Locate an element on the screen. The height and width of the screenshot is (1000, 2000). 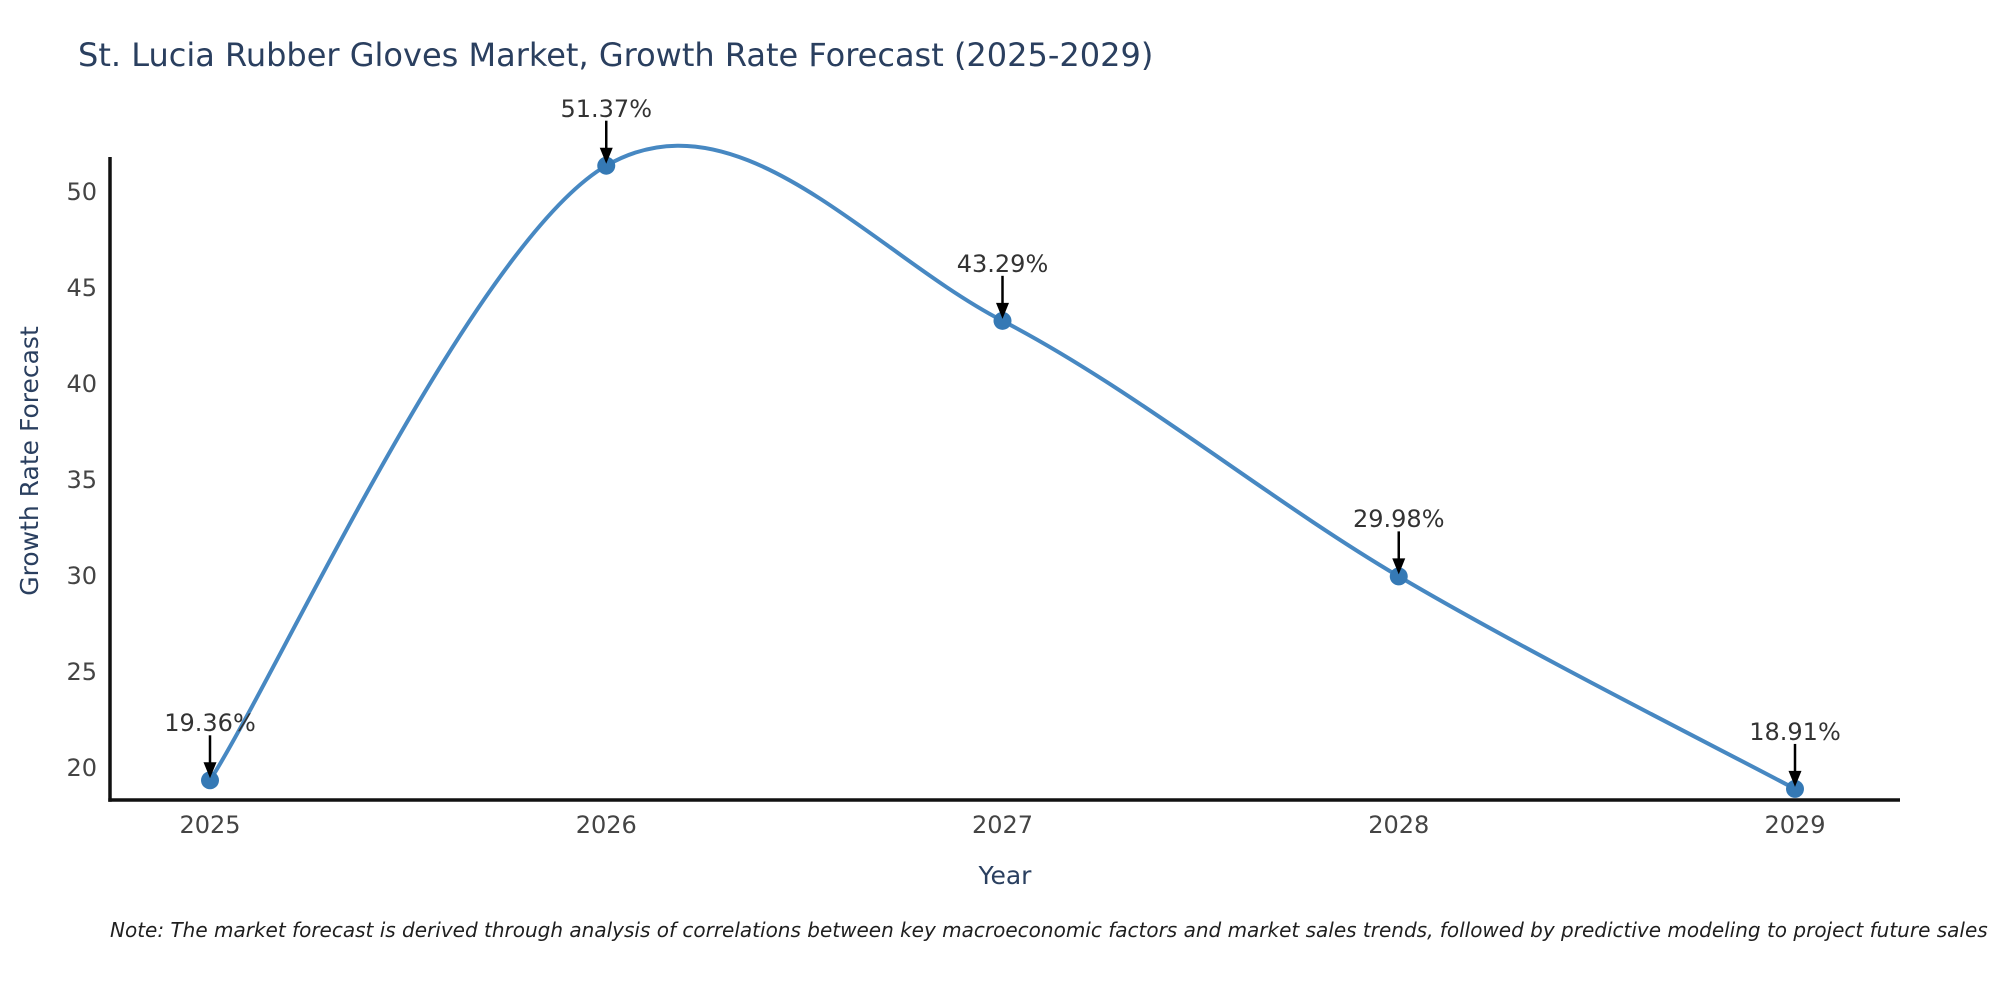
y-axis-title: Growth Rate Forecast is located at coordinates (29, 461).